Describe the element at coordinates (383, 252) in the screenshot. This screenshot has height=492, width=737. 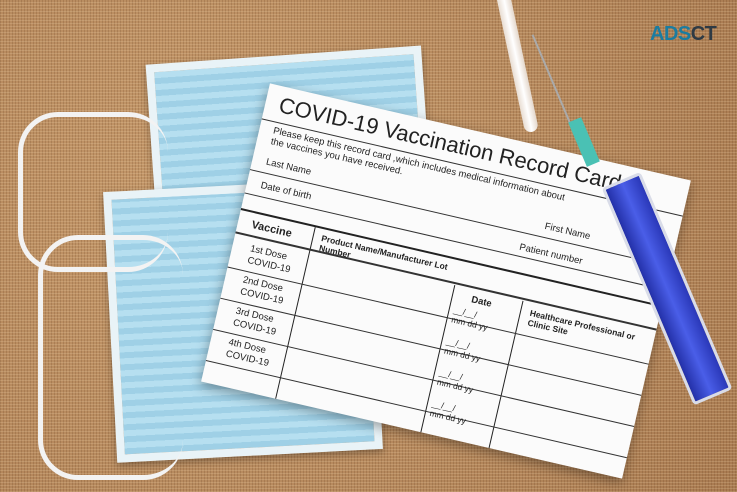
I see `header-product: Product Name/Manufacturer Lot Number` at that location.